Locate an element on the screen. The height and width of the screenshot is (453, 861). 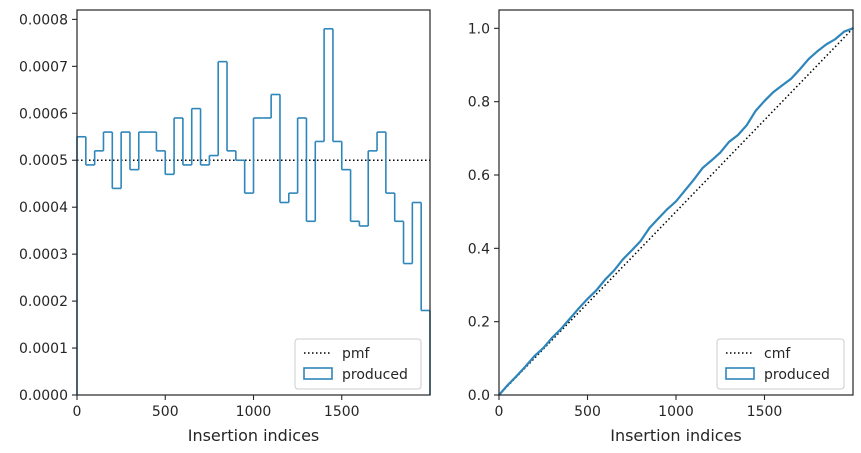
y-tick-label: 0.0007 is located at coordinates (43, 67).